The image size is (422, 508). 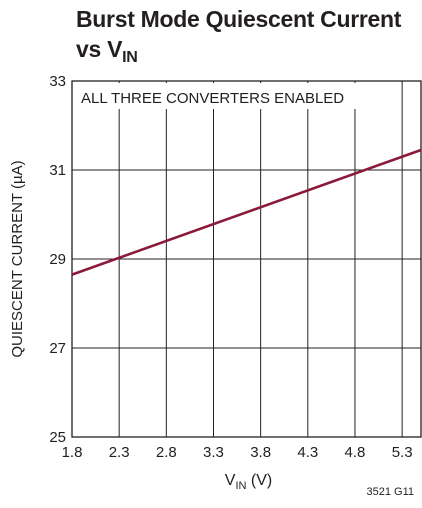 I want to click on figure-id: 3521 G11, so click(x=390, y=492).